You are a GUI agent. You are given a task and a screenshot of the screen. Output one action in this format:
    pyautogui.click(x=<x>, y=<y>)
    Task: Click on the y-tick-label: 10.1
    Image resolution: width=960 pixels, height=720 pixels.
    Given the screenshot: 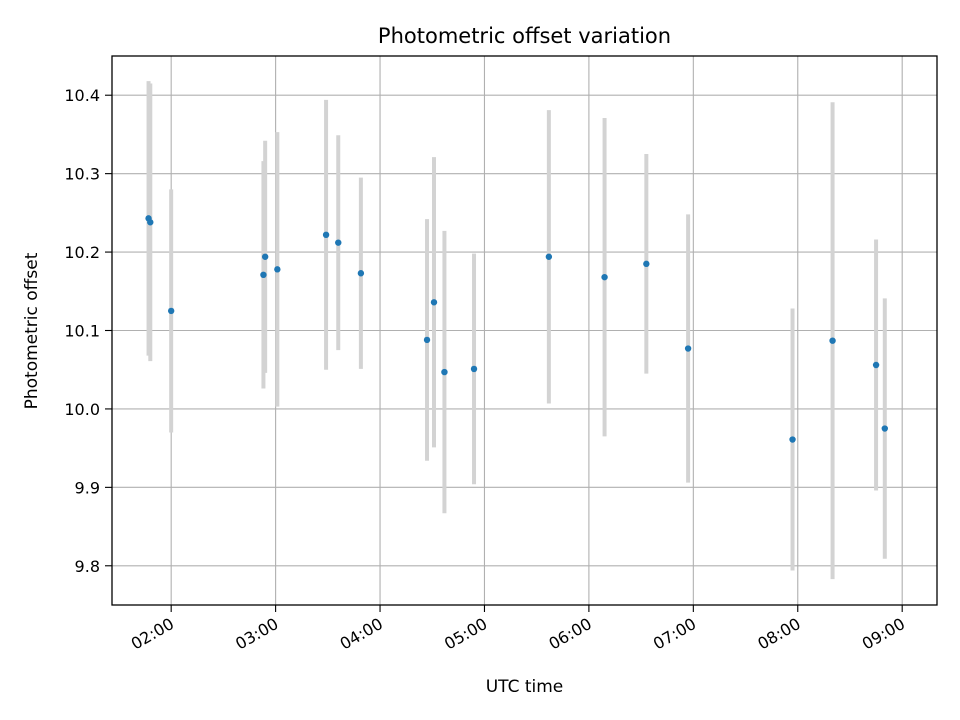 What is the action you would take?
    pyautogui.click(x=82, y=331)
    